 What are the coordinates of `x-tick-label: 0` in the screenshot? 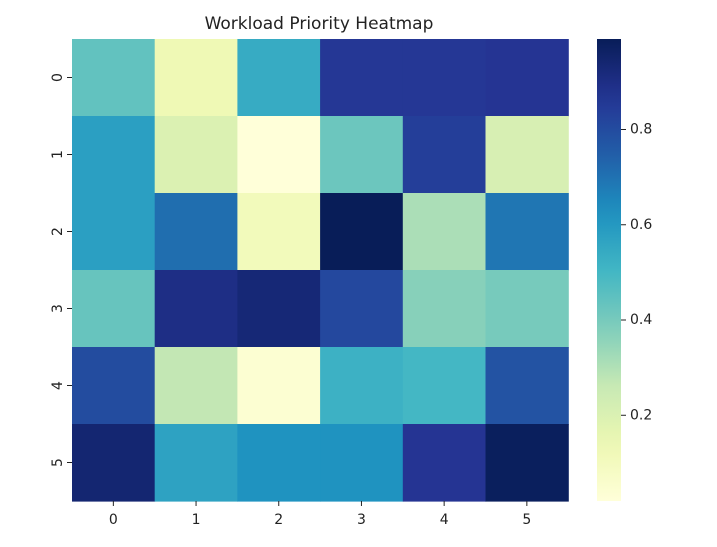 It's located at (113, 520).